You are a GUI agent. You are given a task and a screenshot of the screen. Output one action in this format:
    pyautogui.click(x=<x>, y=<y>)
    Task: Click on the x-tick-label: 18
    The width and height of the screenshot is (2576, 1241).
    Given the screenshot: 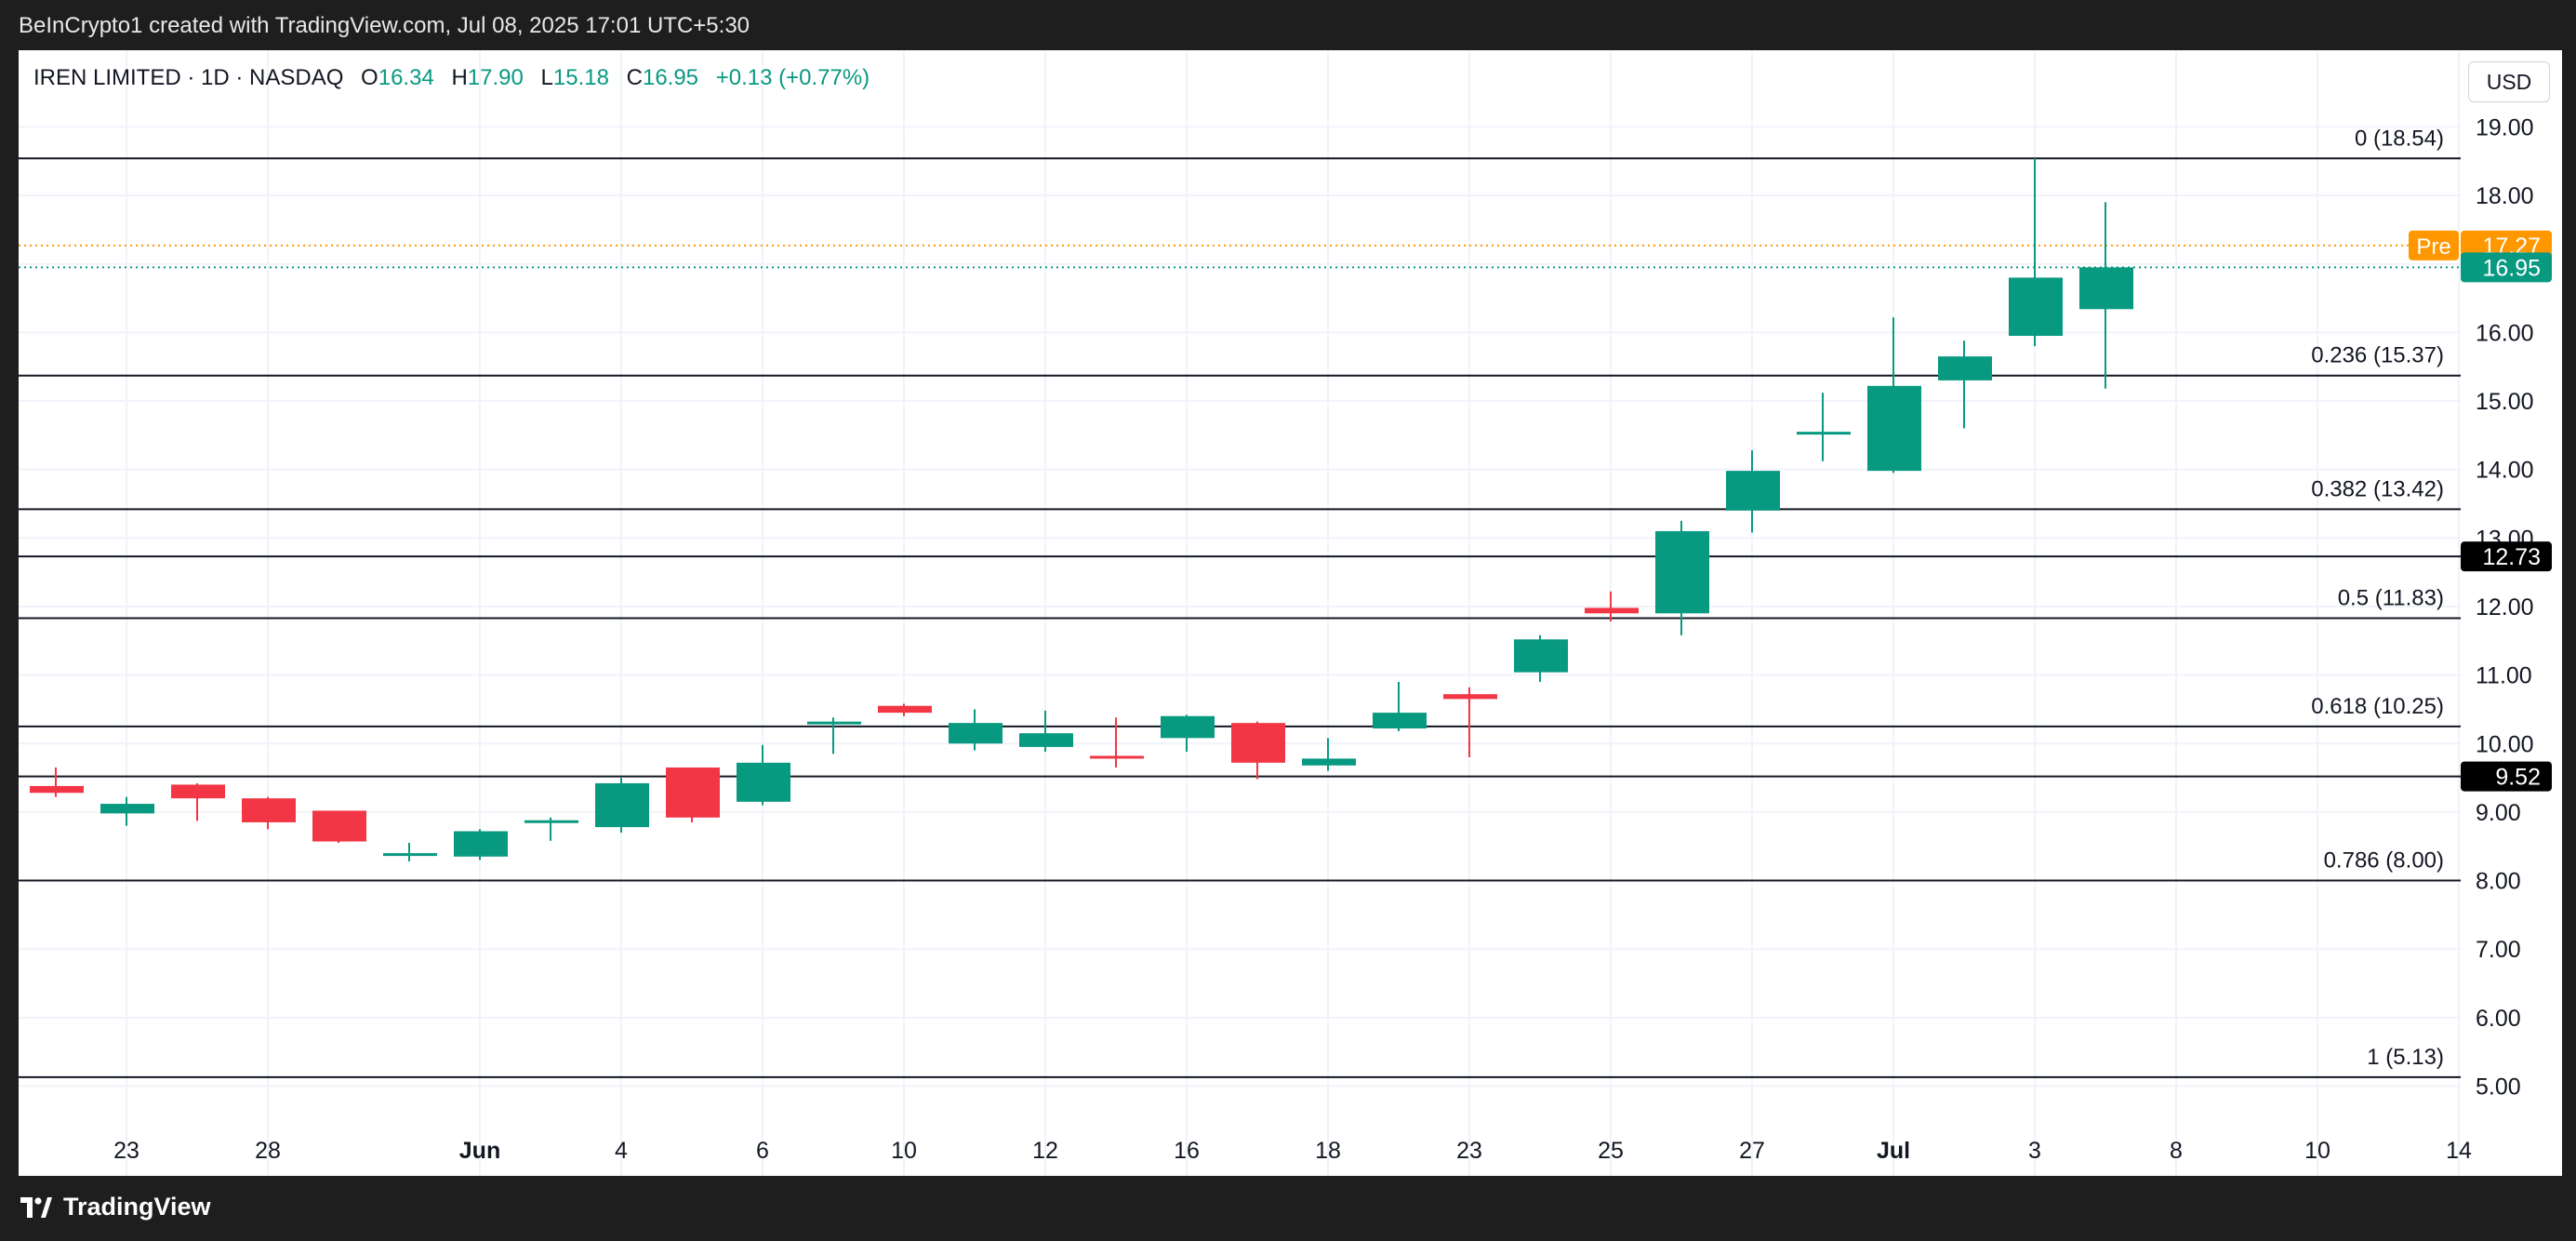 What is the action you would take?
    pyautogui.click(x=1328, y=1151)
    